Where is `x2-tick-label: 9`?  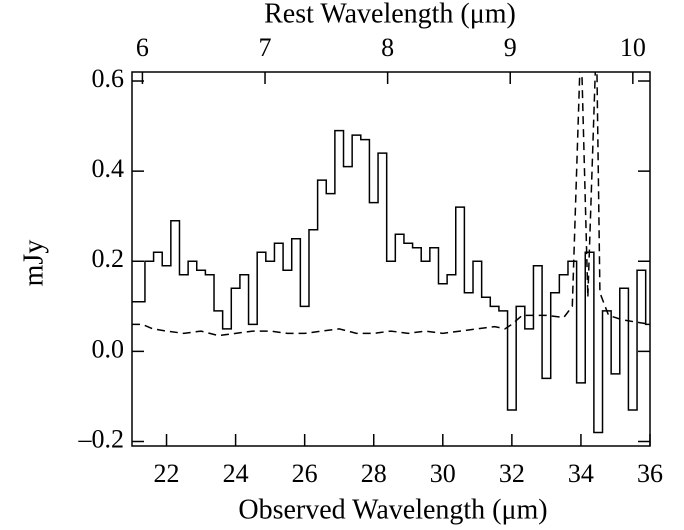
x2-tick-label: 9 is located at coordinates (510, 47).